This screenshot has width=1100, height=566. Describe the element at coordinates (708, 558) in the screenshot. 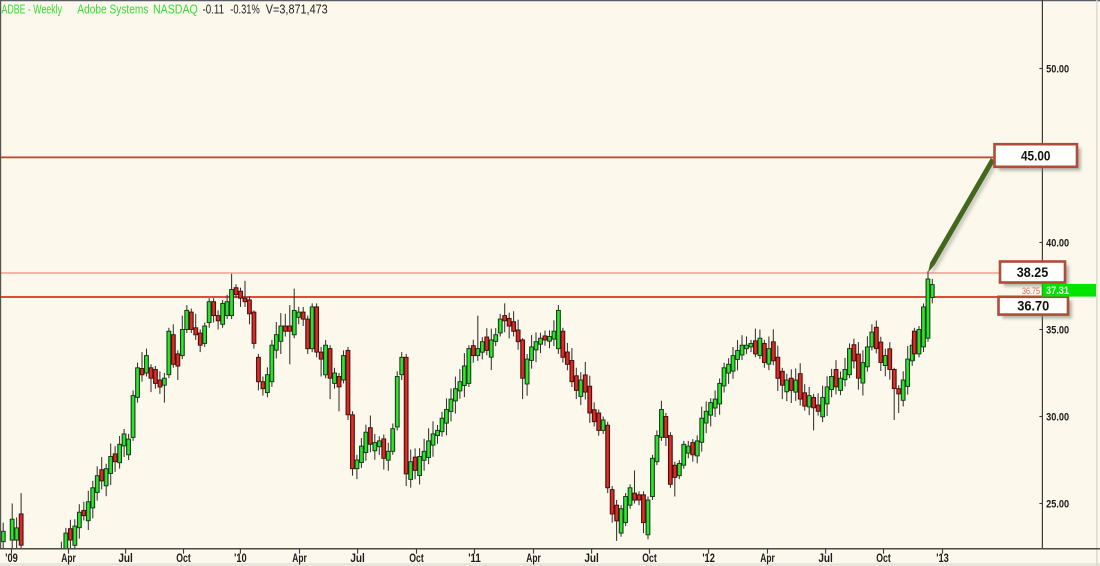

I see `svg-text: '12` at that location.